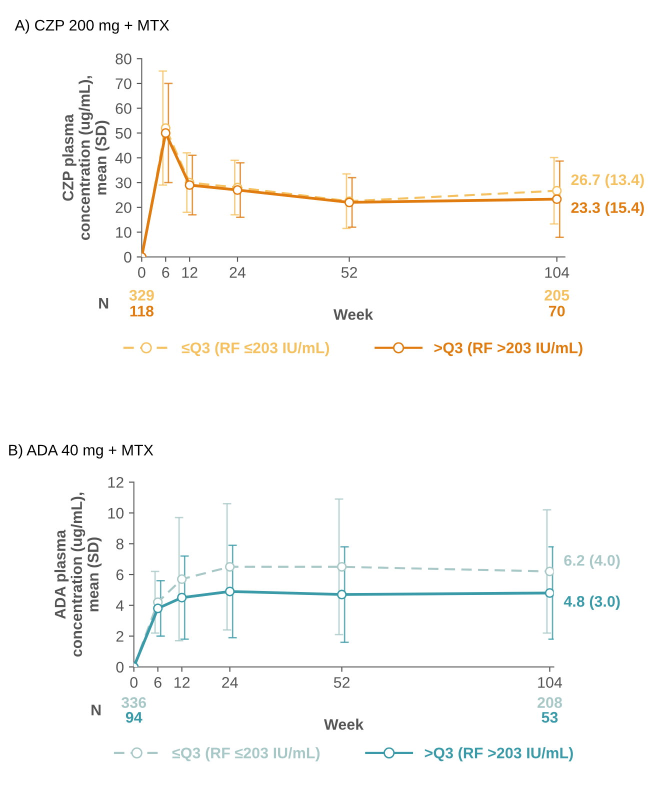  What do you see at coordinates (120, 544) in the screenshot?
I see `y-tick-label: 8` at bounding box center [120, 544].